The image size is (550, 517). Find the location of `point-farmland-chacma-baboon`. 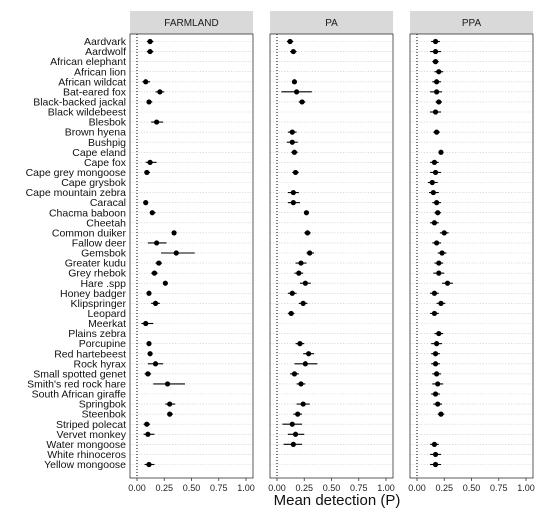

point-farmland-chacma-baboon is located at coordinates (152, 213).